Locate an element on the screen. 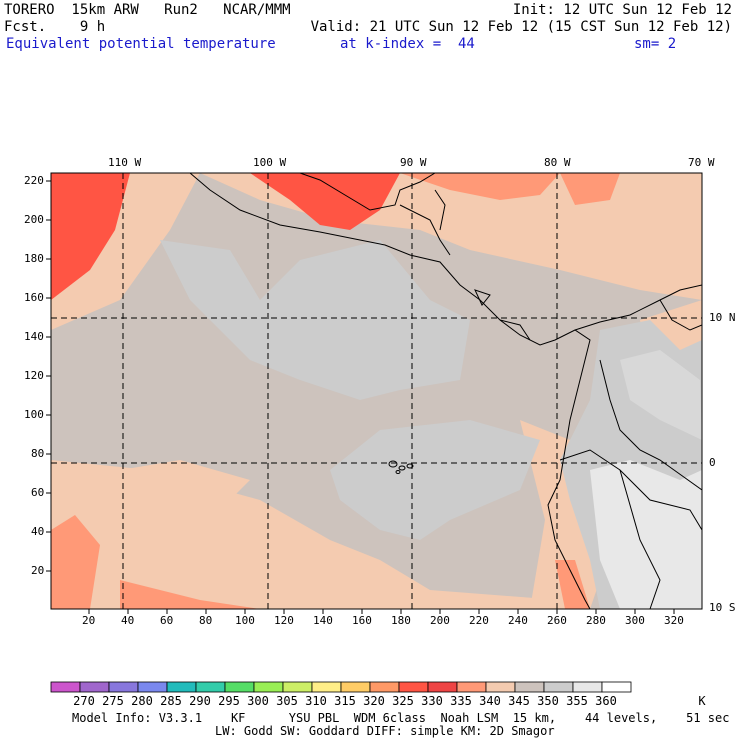 The image size is (740, 740). lon-label-80w: 80 W is located at coordinates (557, 162).